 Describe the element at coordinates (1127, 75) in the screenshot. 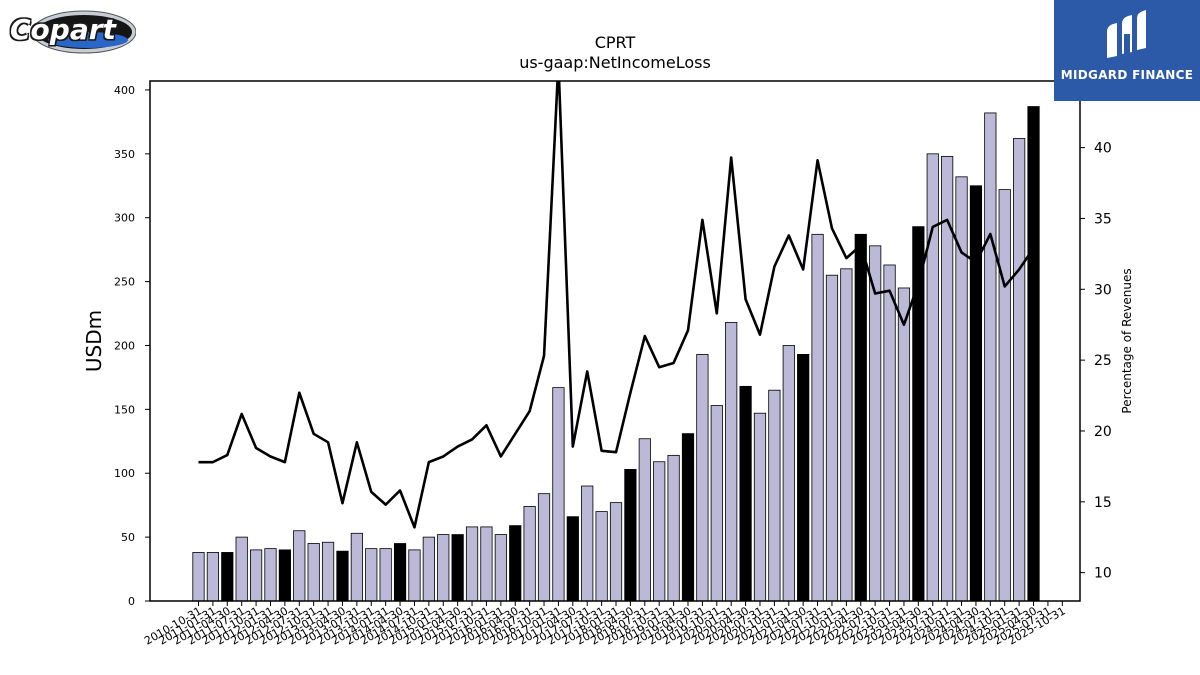

I see `midgard-logo-text: MIDGARD FINANCE` at that location.